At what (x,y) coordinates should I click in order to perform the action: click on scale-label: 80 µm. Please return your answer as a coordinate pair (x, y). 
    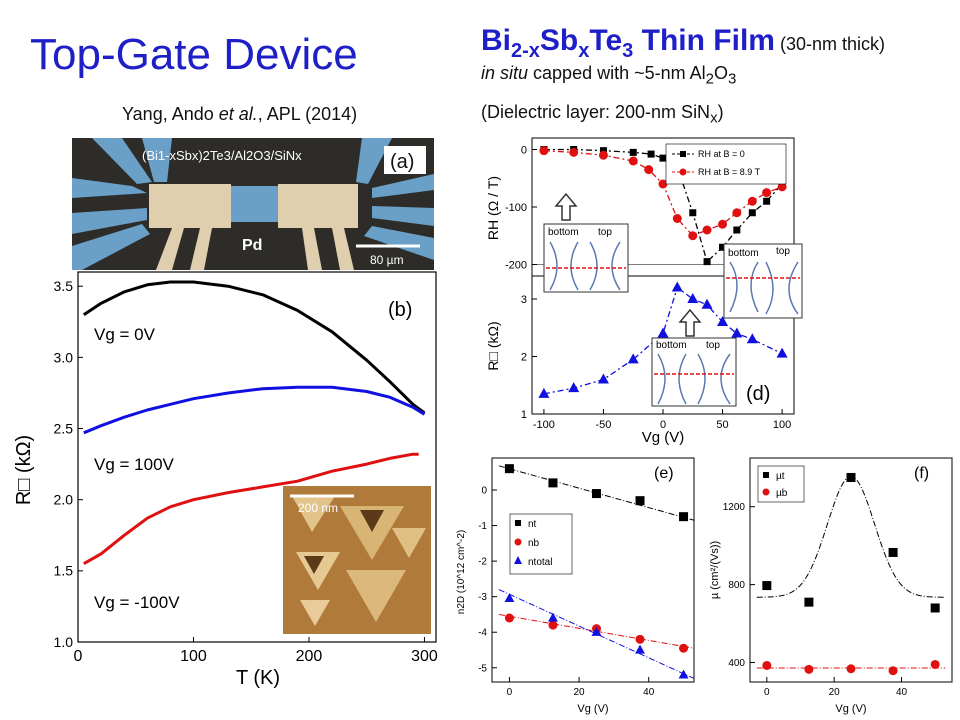
    Looking at the image, I should click on (387, 260).